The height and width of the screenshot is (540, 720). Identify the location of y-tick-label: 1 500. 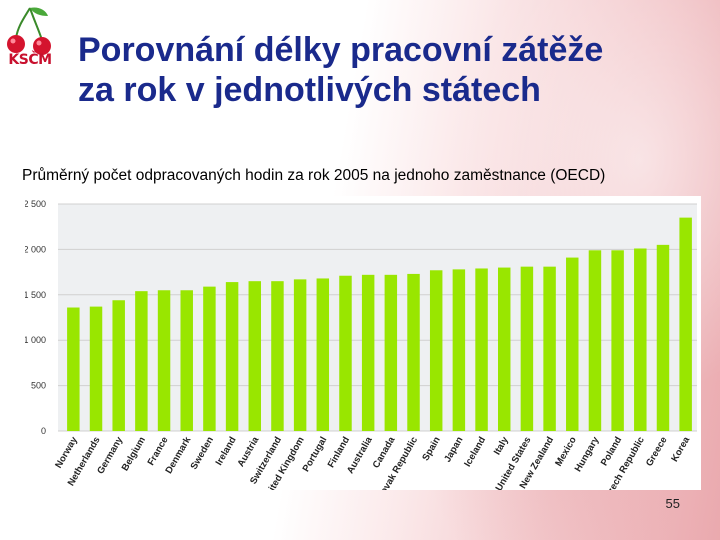
(35, 295).